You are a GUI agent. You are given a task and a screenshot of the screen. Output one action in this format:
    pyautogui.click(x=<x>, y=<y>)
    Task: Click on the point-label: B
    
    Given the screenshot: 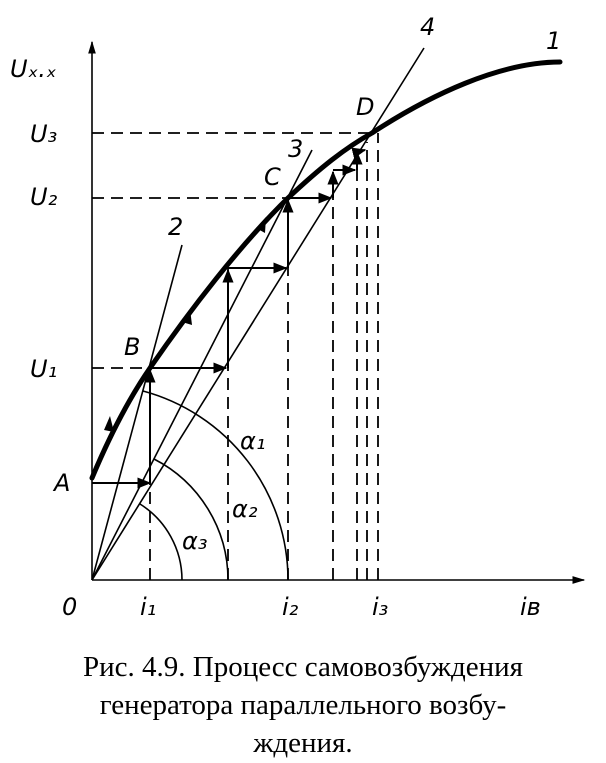 What is the action you would take?
    pyautogui.click(x=132, y=347)
    